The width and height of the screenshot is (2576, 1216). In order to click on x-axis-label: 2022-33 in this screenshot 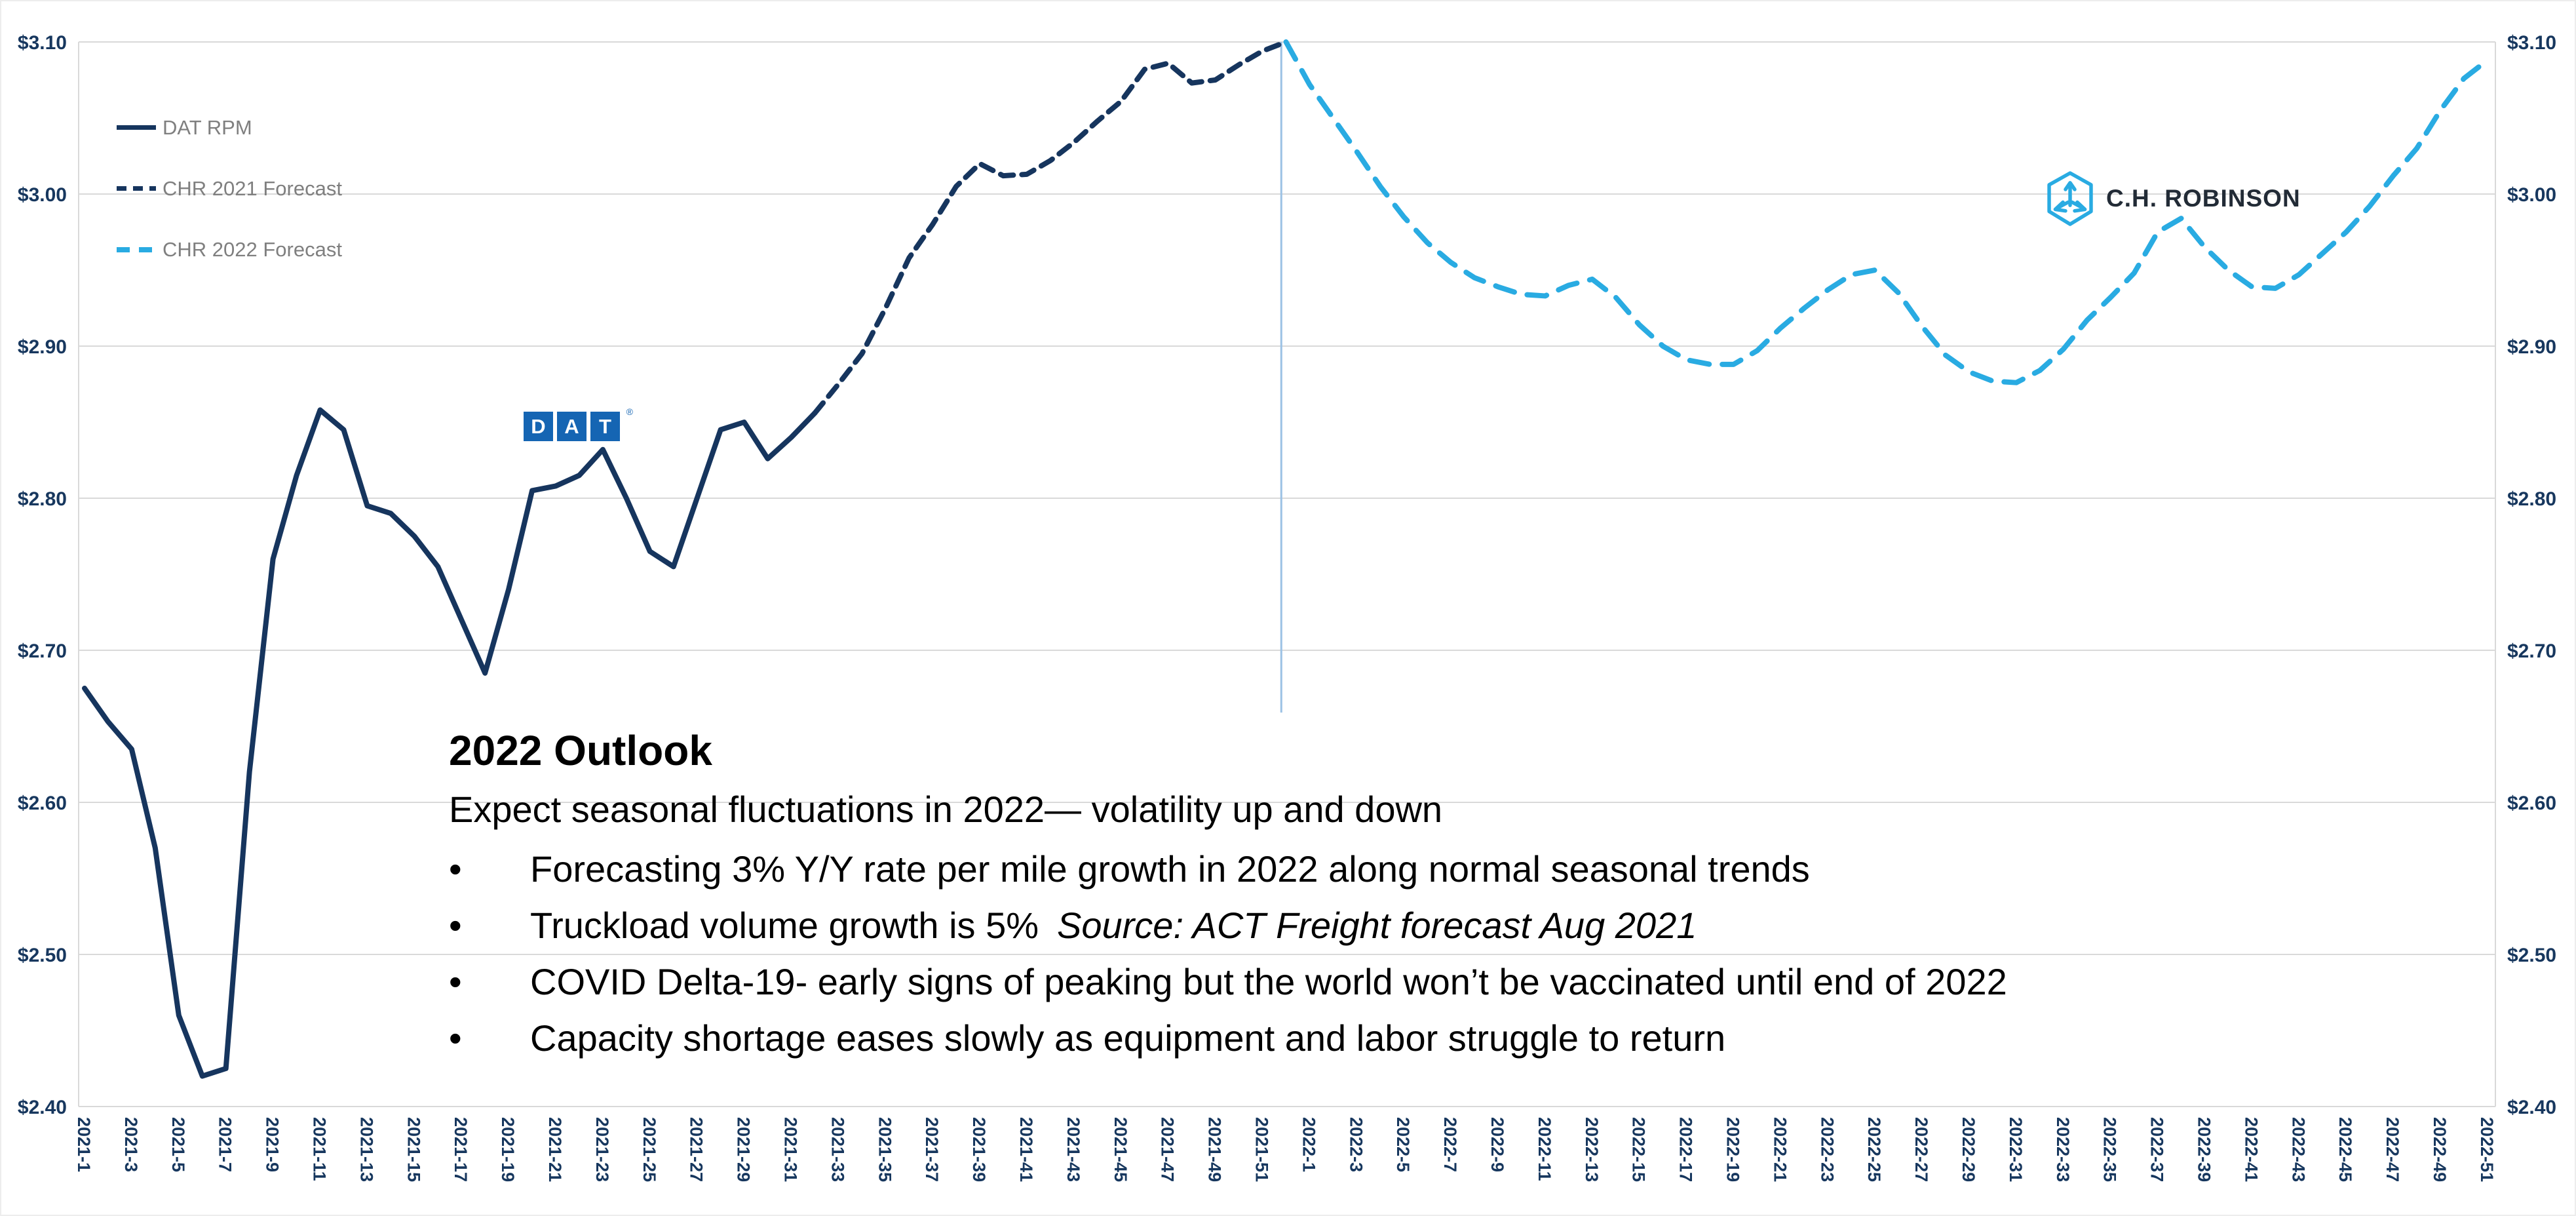, I will do `click(2063, 1149)`.